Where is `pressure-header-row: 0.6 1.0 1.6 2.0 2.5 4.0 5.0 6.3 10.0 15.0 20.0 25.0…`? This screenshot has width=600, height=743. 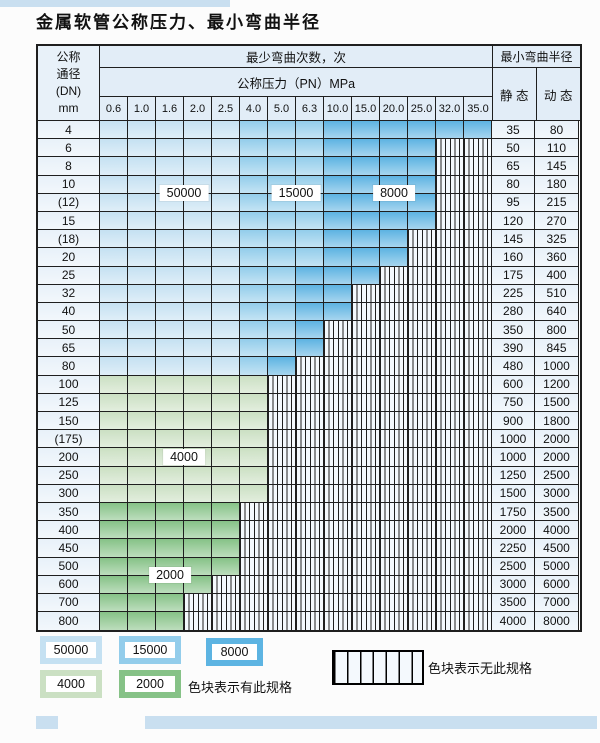 pressure-header-row: 0.6 1.0 1.6 2.0 2.5 4.0 5.0 6.3 10.0 15.0 20.0 25.0… is located at coordinates (296, 108).